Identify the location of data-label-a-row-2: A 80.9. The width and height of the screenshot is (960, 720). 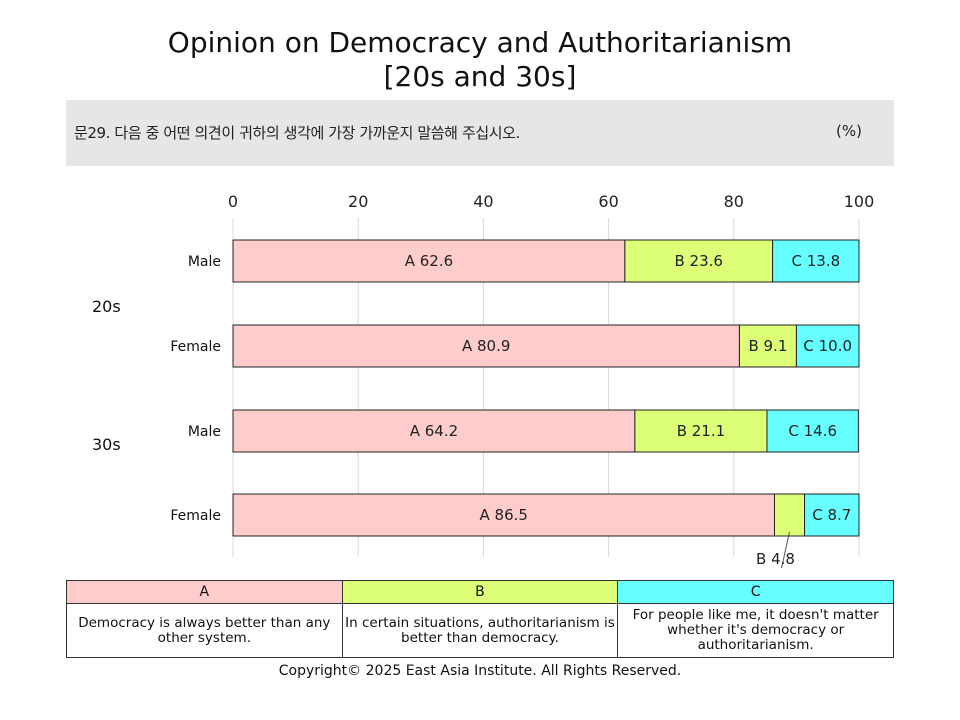
(486, 346).